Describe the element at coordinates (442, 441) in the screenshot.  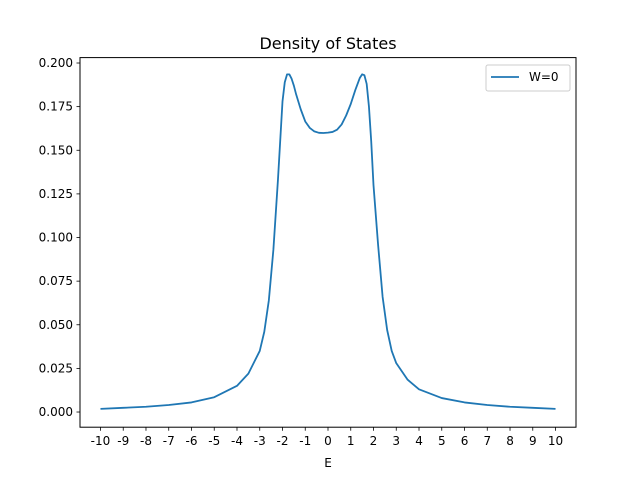
I see `x-tick-label: 5` at that location.